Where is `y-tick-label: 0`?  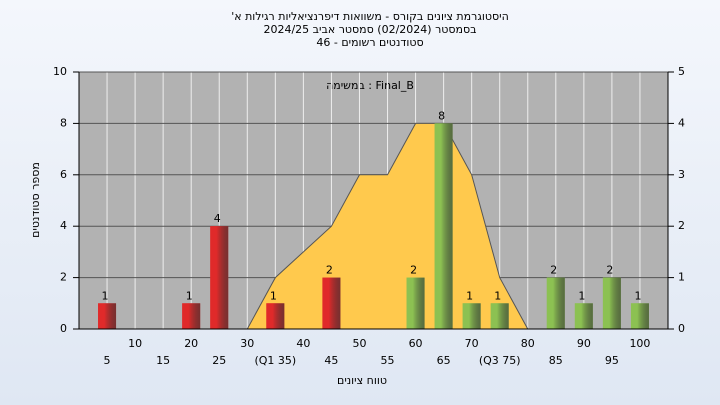 y-tick-label: 0 is located at coordinates (63, 328).